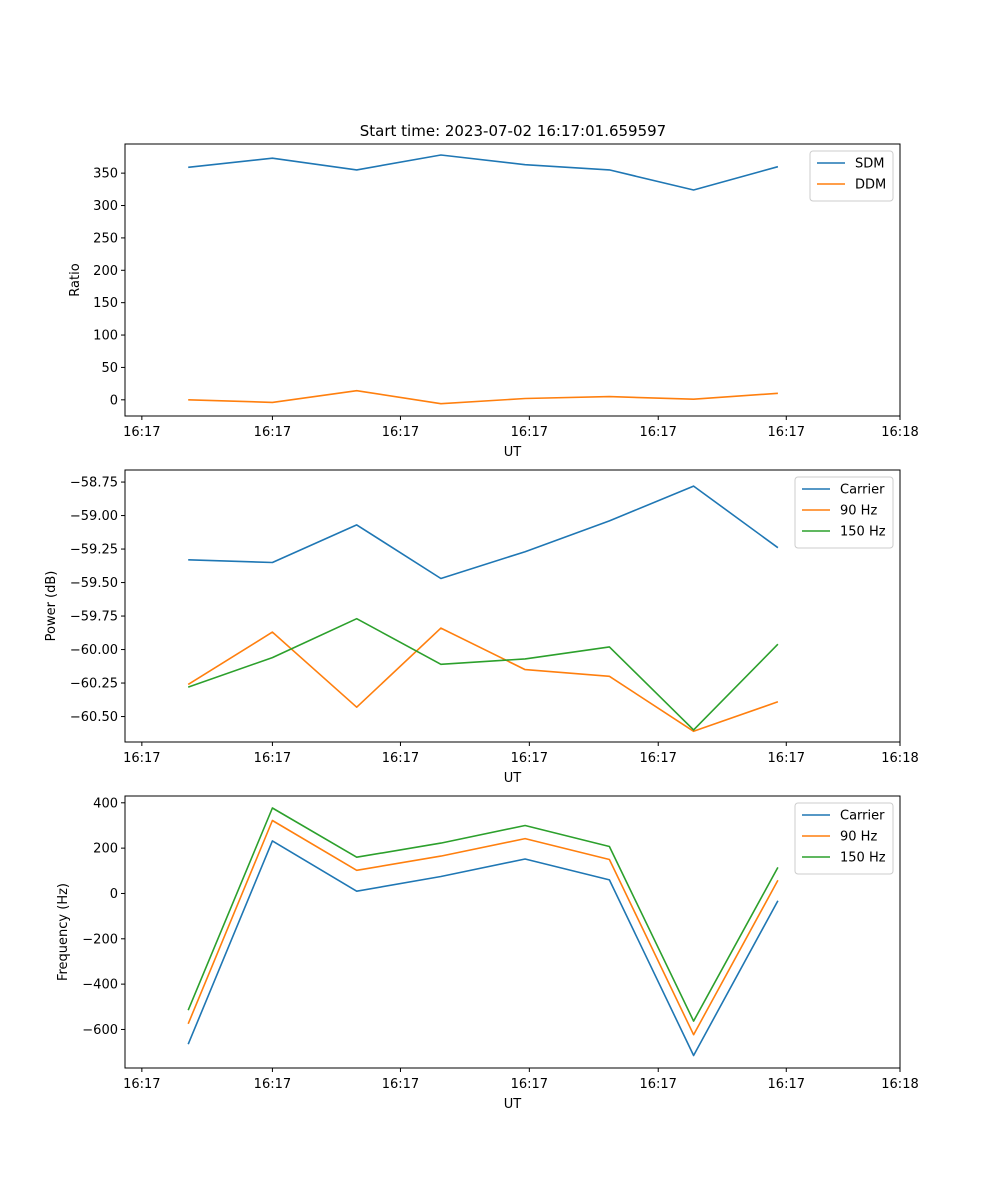 This screenshot has height=1200, width=1000. I want to click on ratio-y-tick-label: 250, so click(105, 238).